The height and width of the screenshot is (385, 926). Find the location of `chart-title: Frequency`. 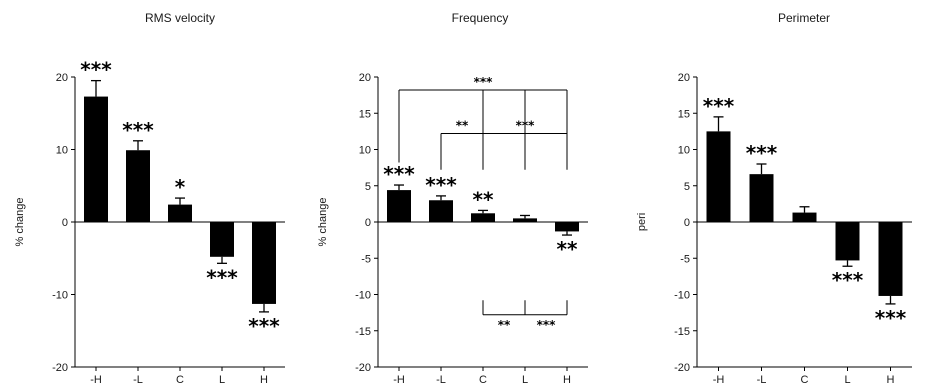

chart-title: Frequency is located at coordinates (480, 18).